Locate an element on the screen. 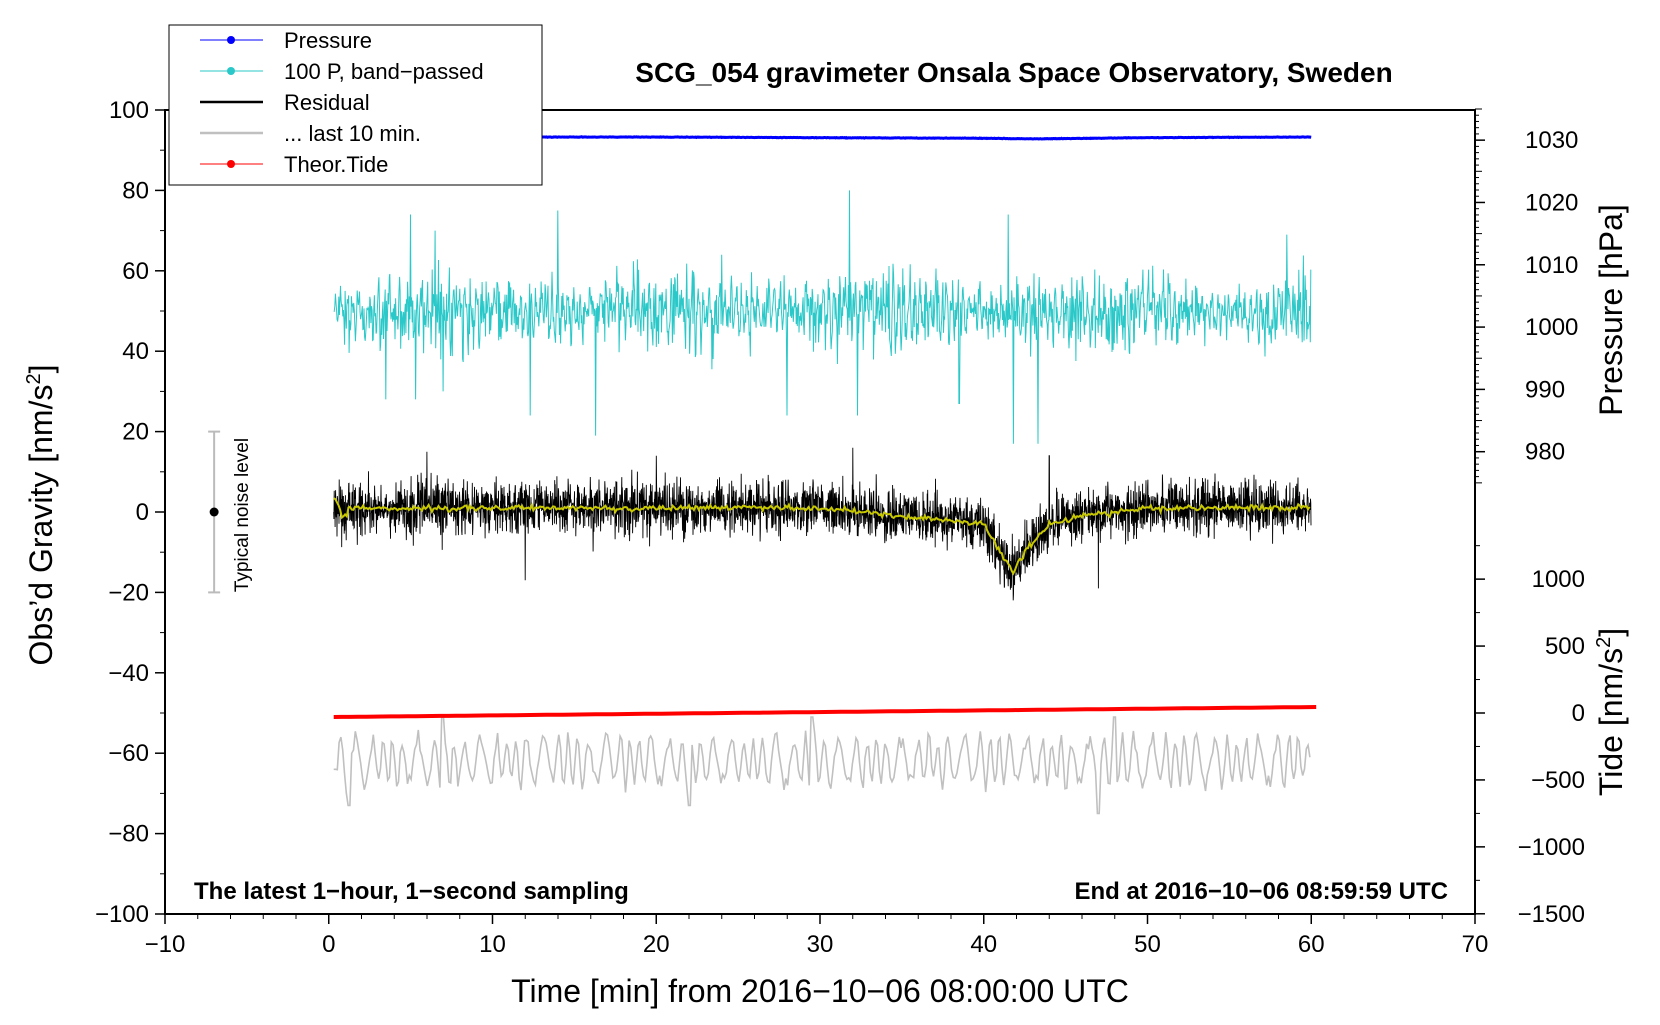 The image size is (1660, 1025). noise-bar-center-dot is located at coordinates (214, 512).